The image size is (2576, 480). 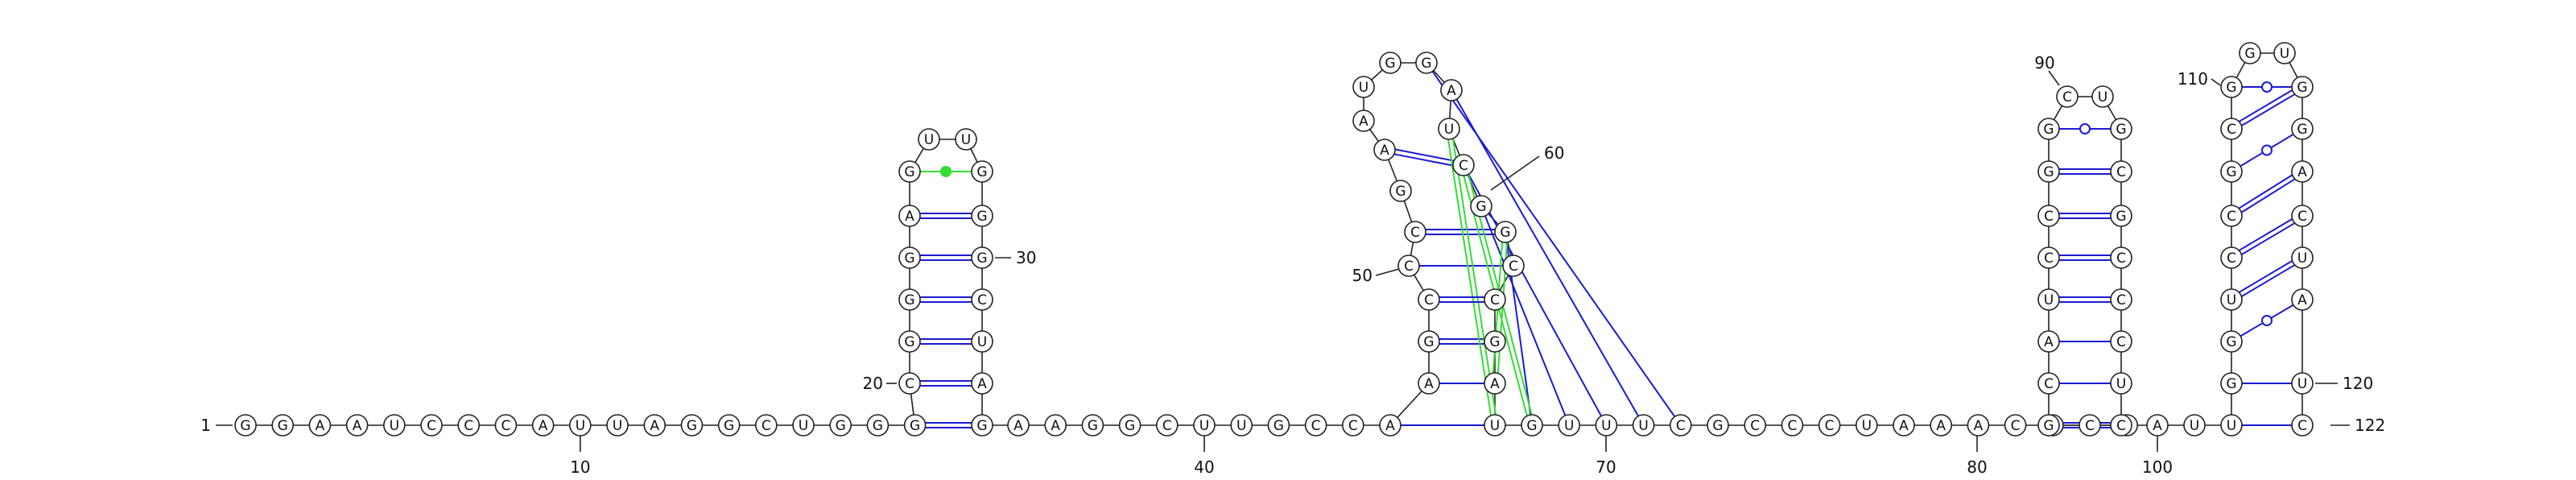 What do you see at coordinates (1204, 467) in the screenshot?
I see `position-label: 40` at bounding box center [1204, 467].